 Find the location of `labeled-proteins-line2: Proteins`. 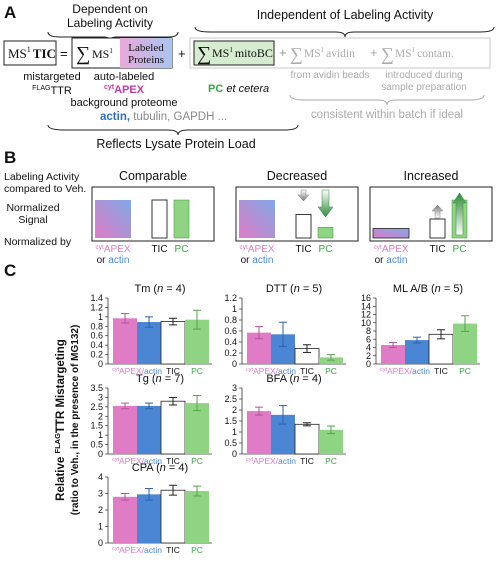

labeled-proteins-line2: Proteins is located at coordinates (146, 60).